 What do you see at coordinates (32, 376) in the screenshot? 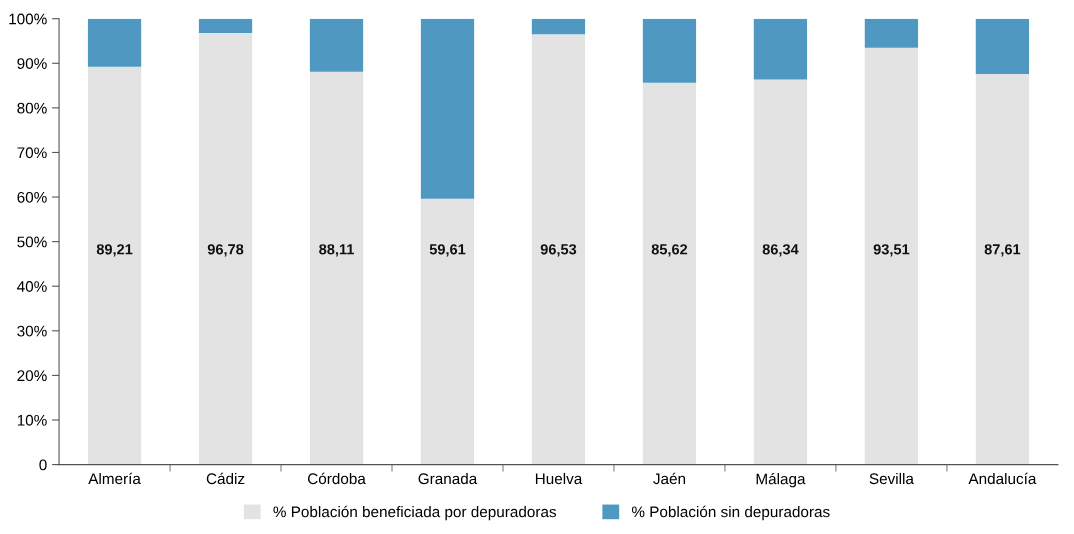
I see `y-tick-label: 20%` at bounding box center [32, 376].